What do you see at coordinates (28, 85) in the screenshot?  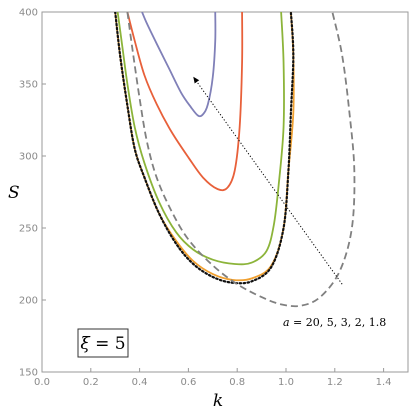 I see `y-tick-label: 350` at bounding box center [28, 85].